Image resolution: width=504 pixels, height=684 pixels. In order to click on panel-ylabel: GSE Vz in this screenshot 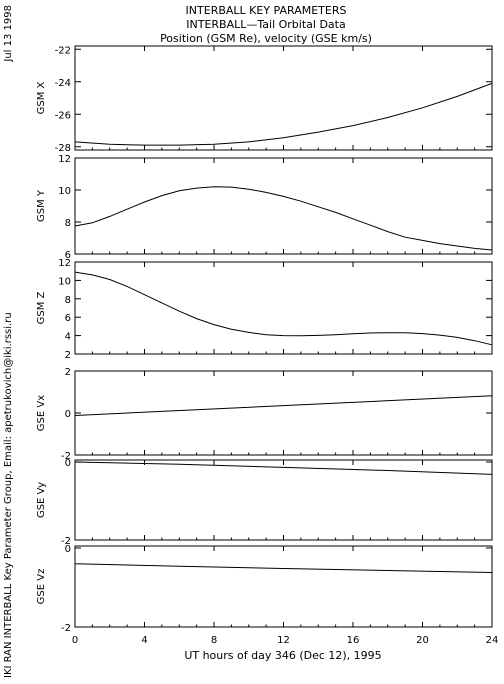, I will do `click(41, 587)`.